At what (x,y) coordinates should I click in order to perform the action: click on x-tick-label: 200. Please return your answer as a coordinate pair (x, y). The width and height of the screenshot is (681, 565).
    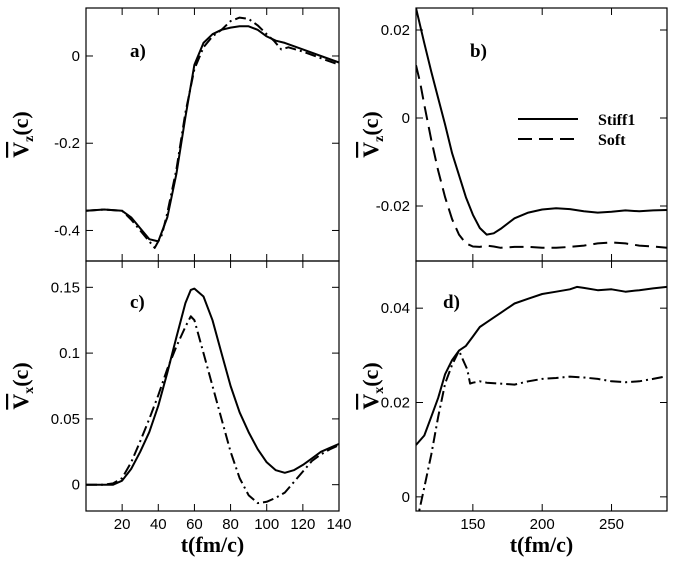
    Looking at the image, I should click on (542, 524).